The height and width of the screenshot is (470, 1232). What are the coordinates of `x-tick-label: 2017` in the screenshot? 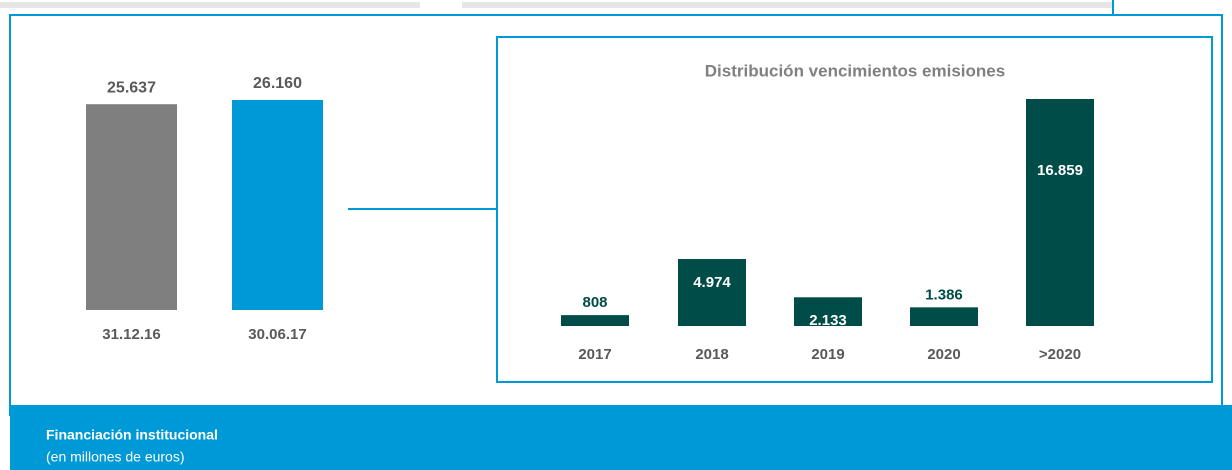 It's located at (594, 354).